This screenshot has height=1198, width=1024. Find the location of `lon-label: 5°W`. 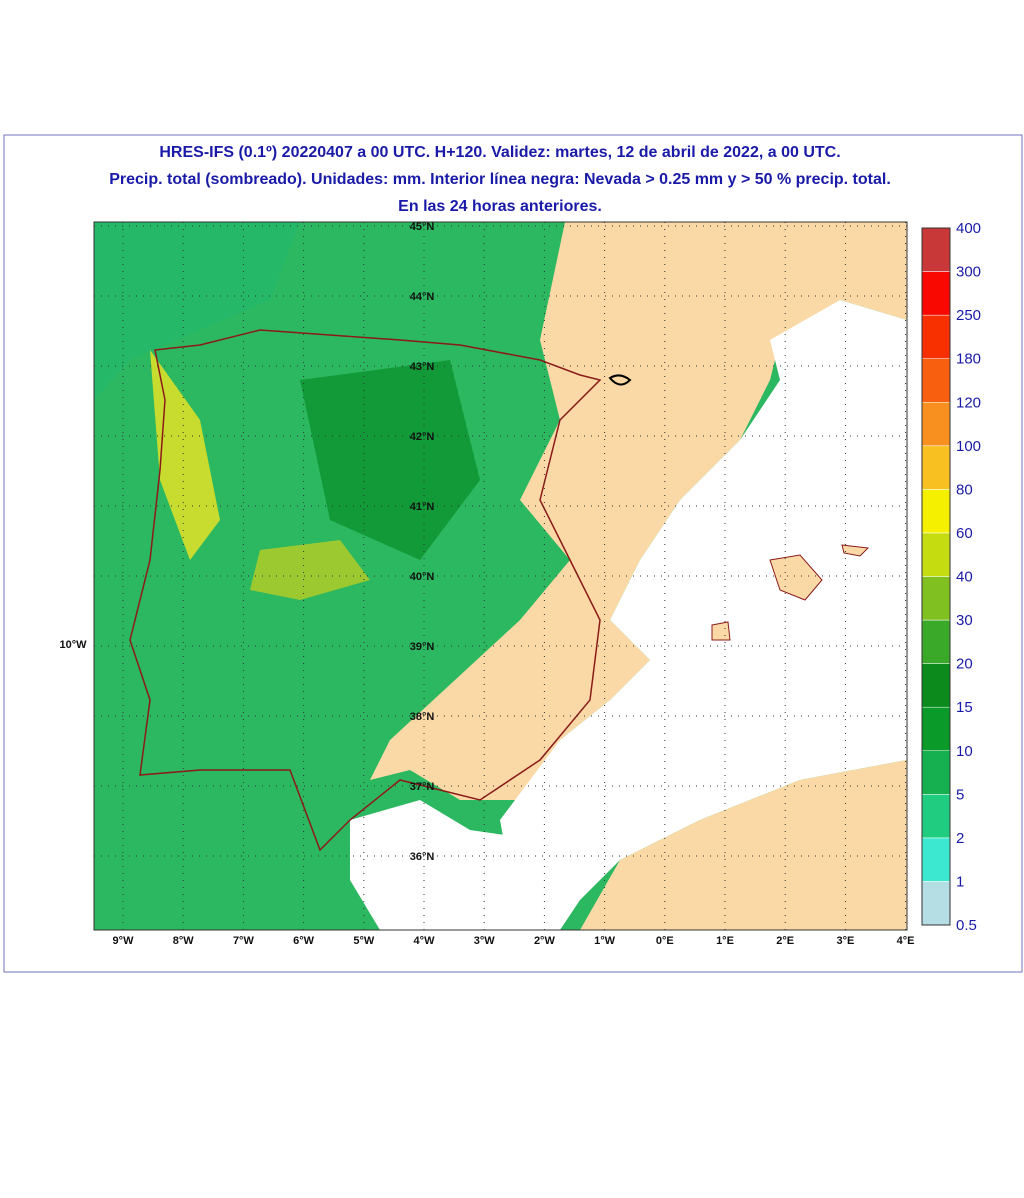

lon-label: 5°W is located at coordinates (364, 941).